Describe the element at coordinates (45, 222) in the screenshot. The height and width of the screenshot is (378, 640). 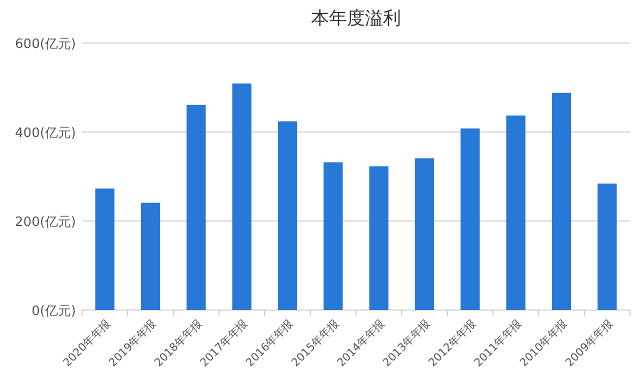
I see `y-tick-label: 200(亿元)` at that location.